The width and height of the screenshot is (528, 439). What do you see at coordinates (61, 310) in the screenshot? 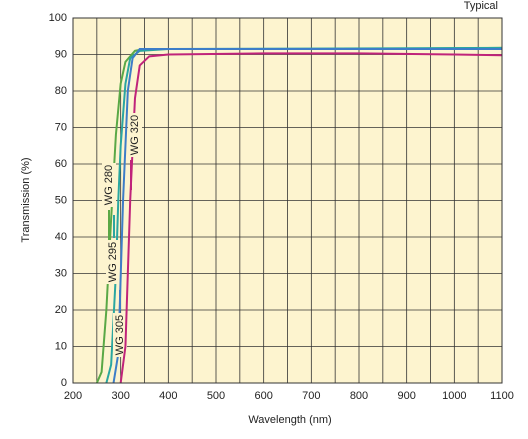
I see `y-tick-label: 20` at bounding box center [61, 310].